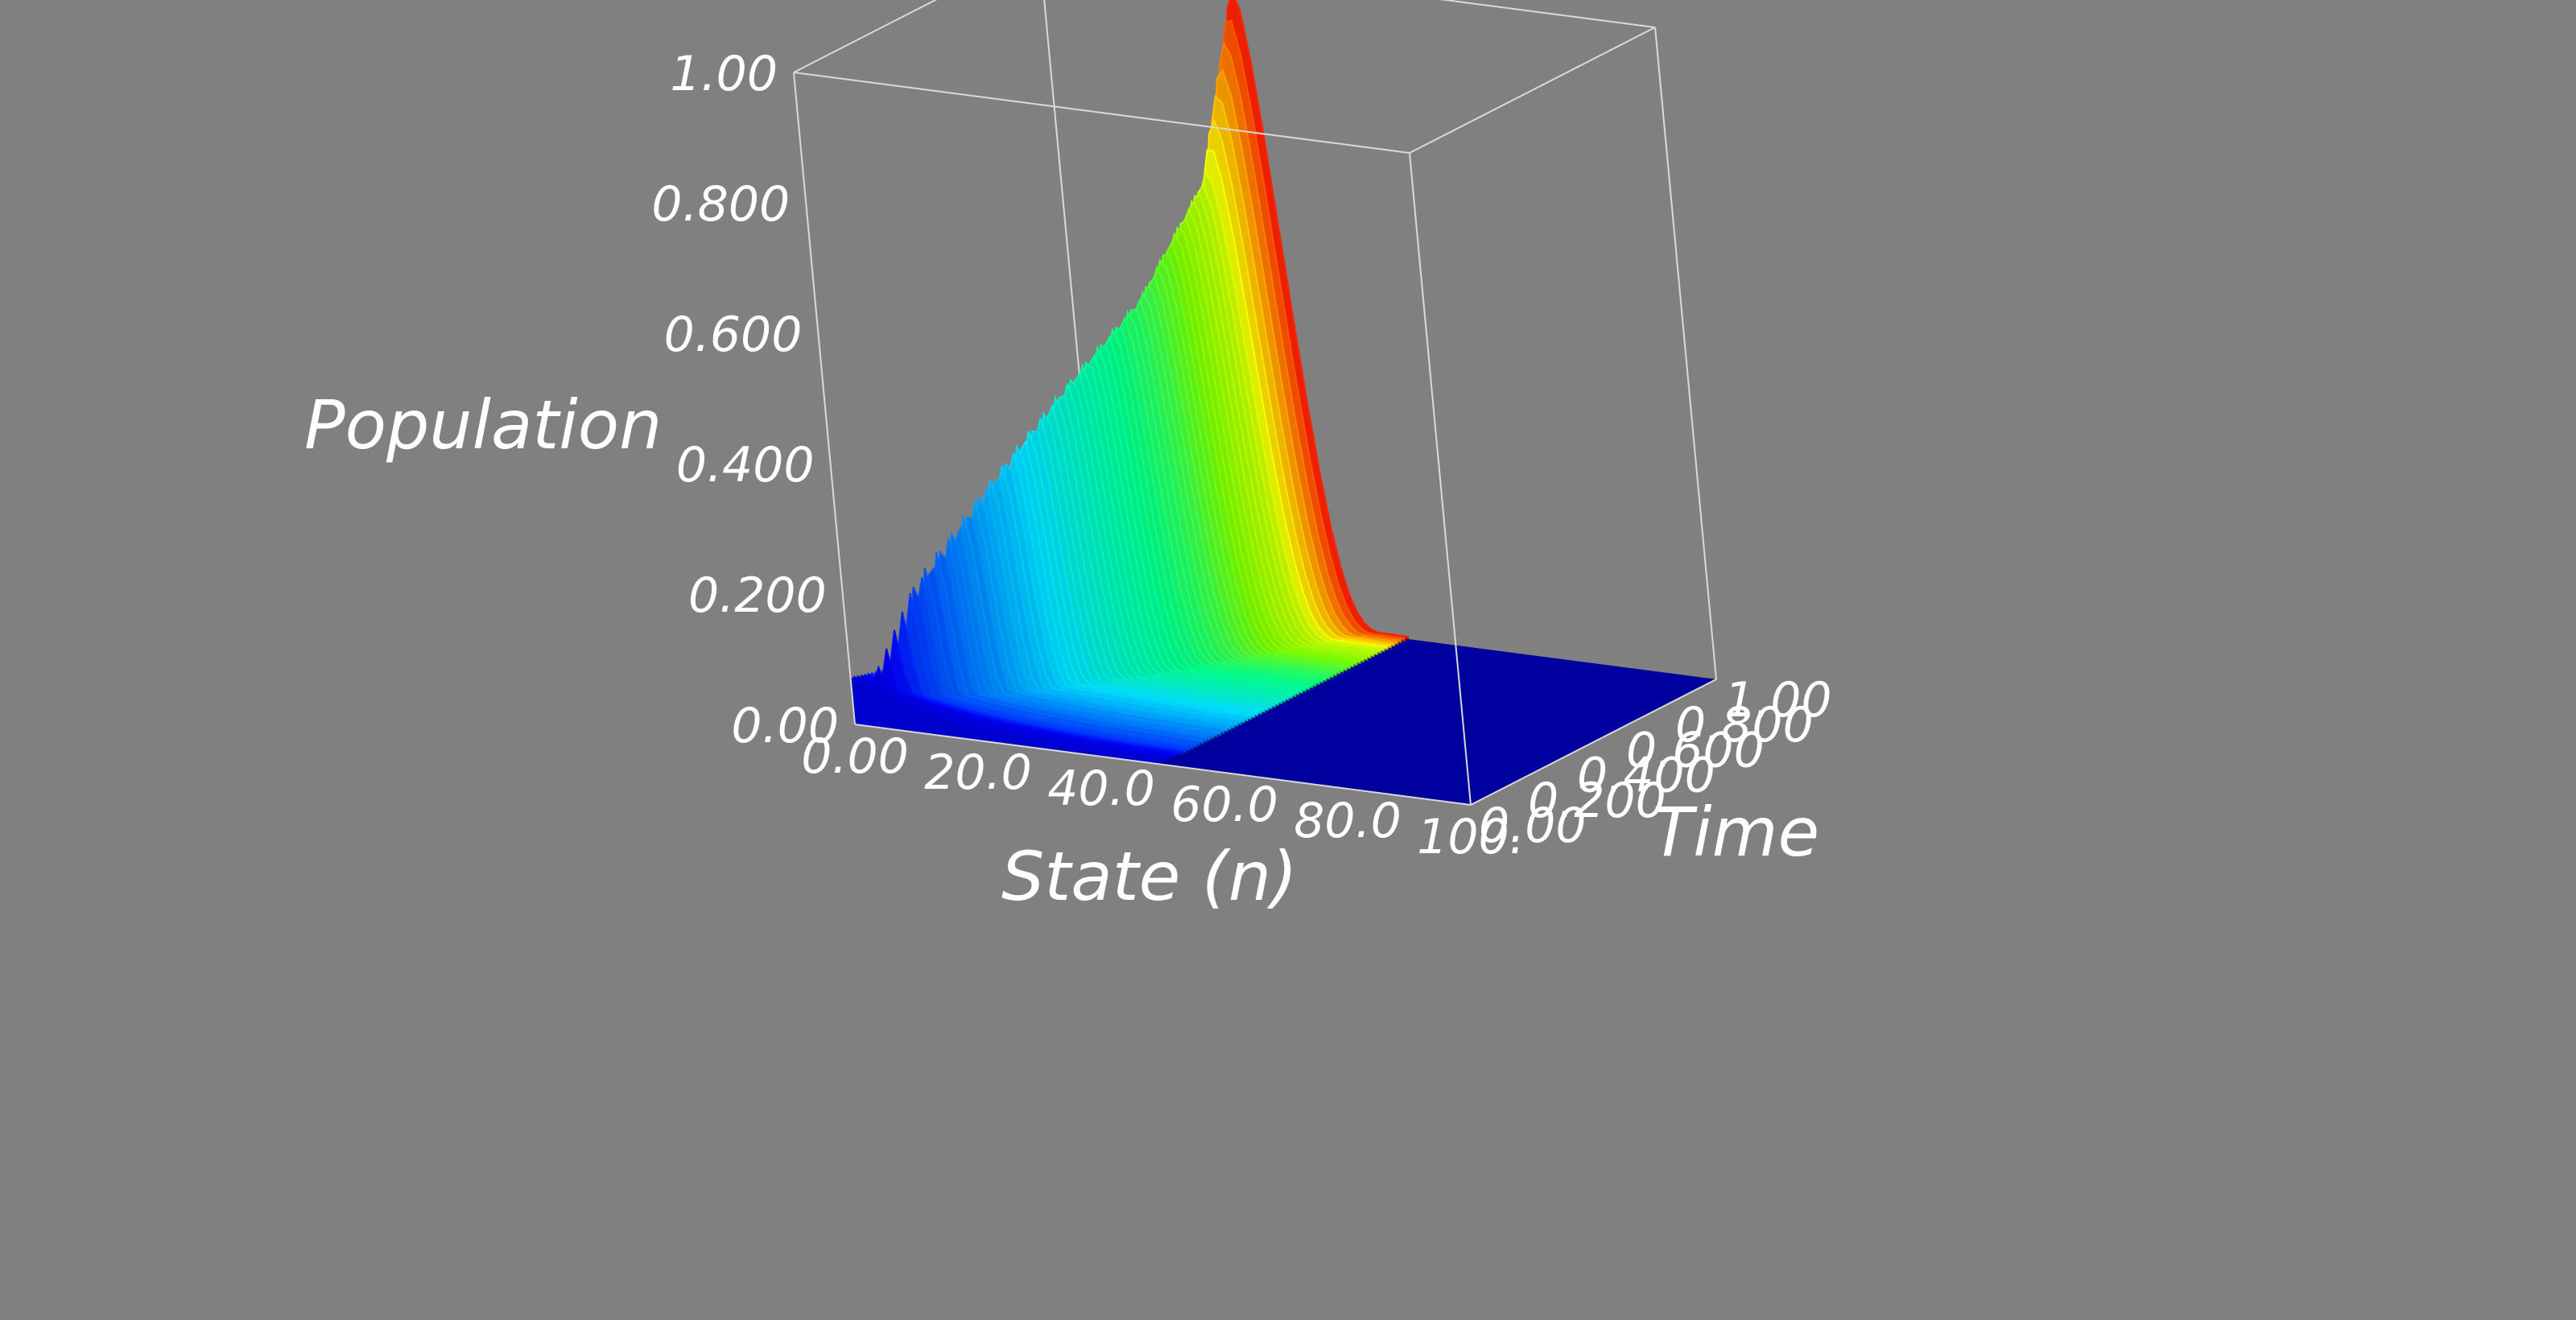 The height and width of the screenshot is (1320, 2576). I want to click on z-axis-tick-label: 0.800, so click(720, 204).